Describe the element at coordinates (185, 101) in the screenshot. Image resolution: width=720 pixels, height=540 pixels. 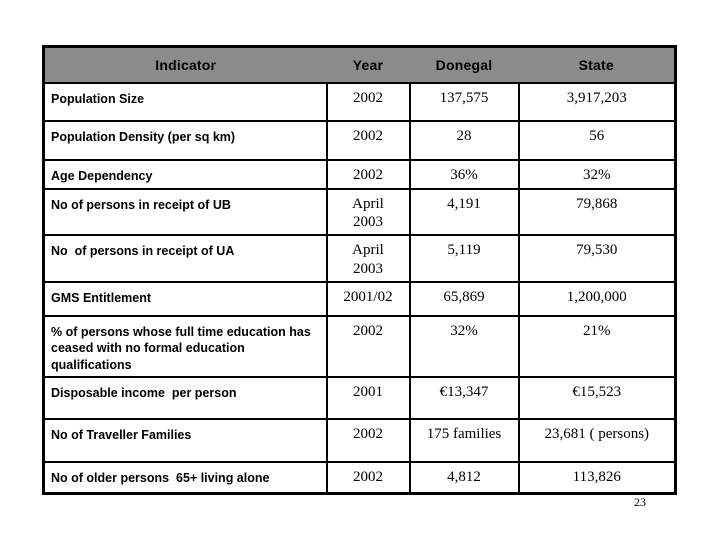
I see `indicator-label: Population Size` at that location.